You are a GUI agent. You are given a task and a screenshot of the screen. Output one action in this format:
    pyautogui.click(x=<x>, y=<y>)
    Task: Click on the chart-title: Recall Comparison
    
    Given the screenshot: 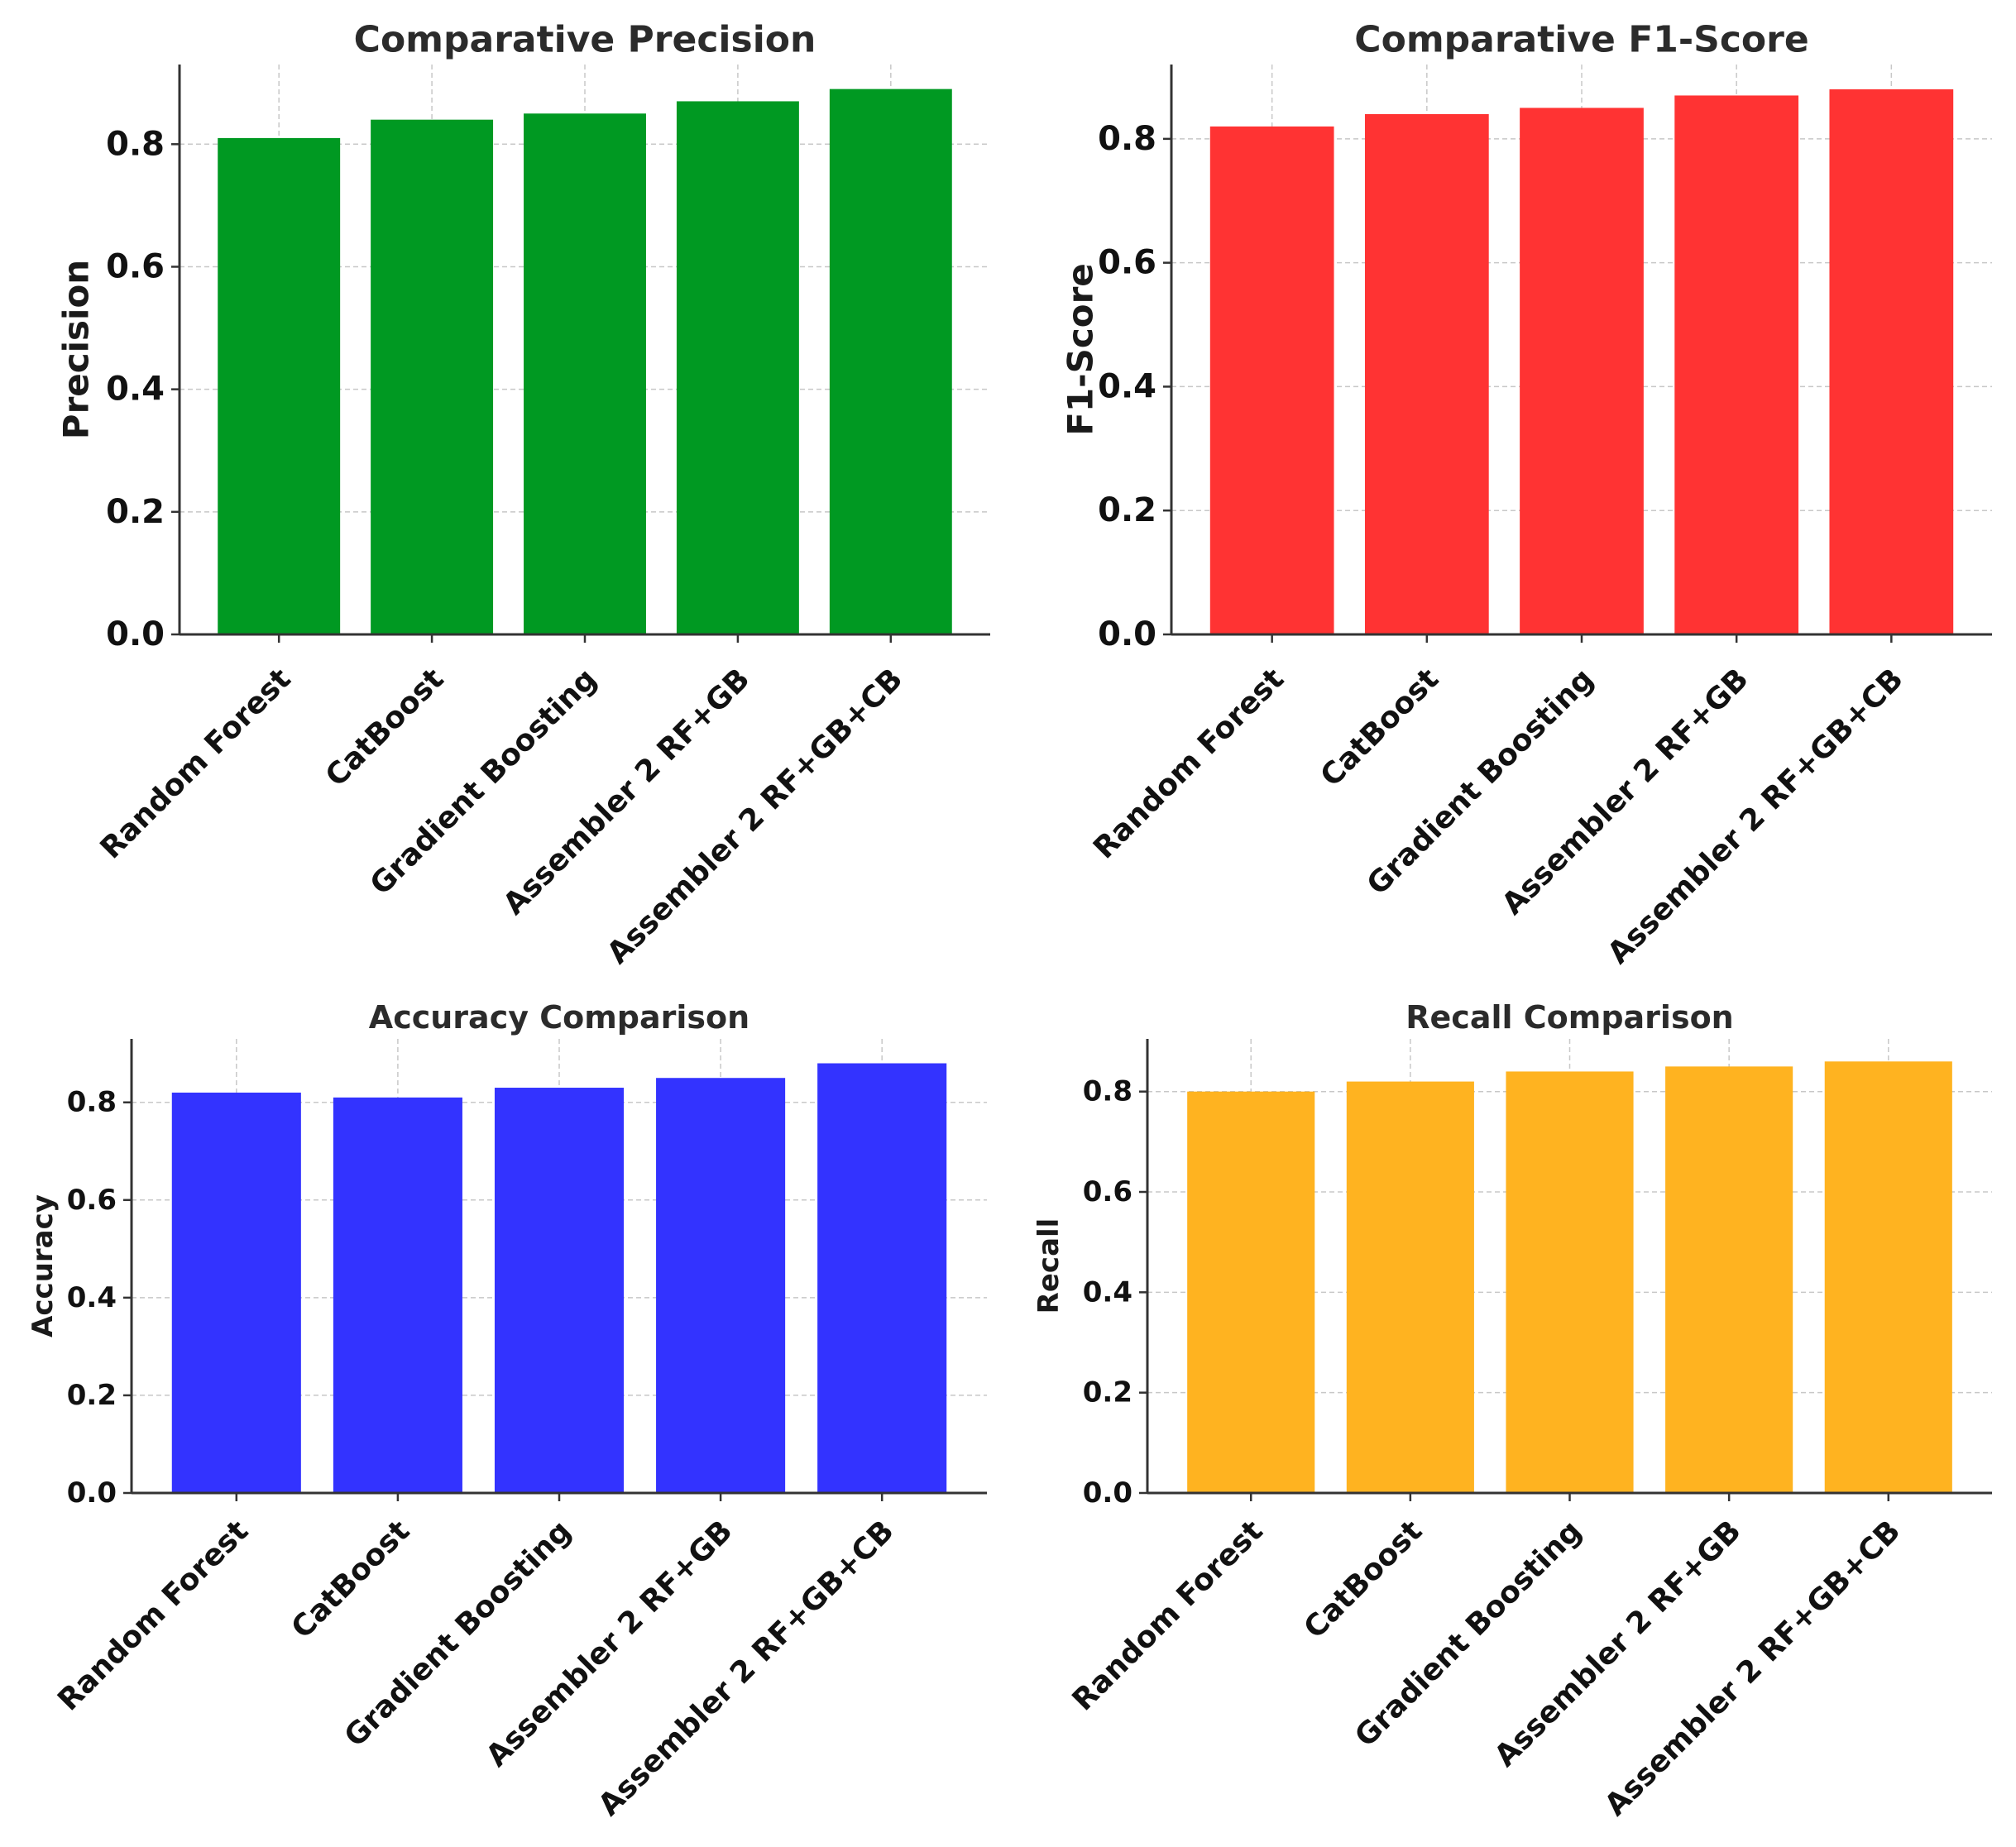 What is the action you would take?
    pyautogui.click(x=1569, y=1018)
    